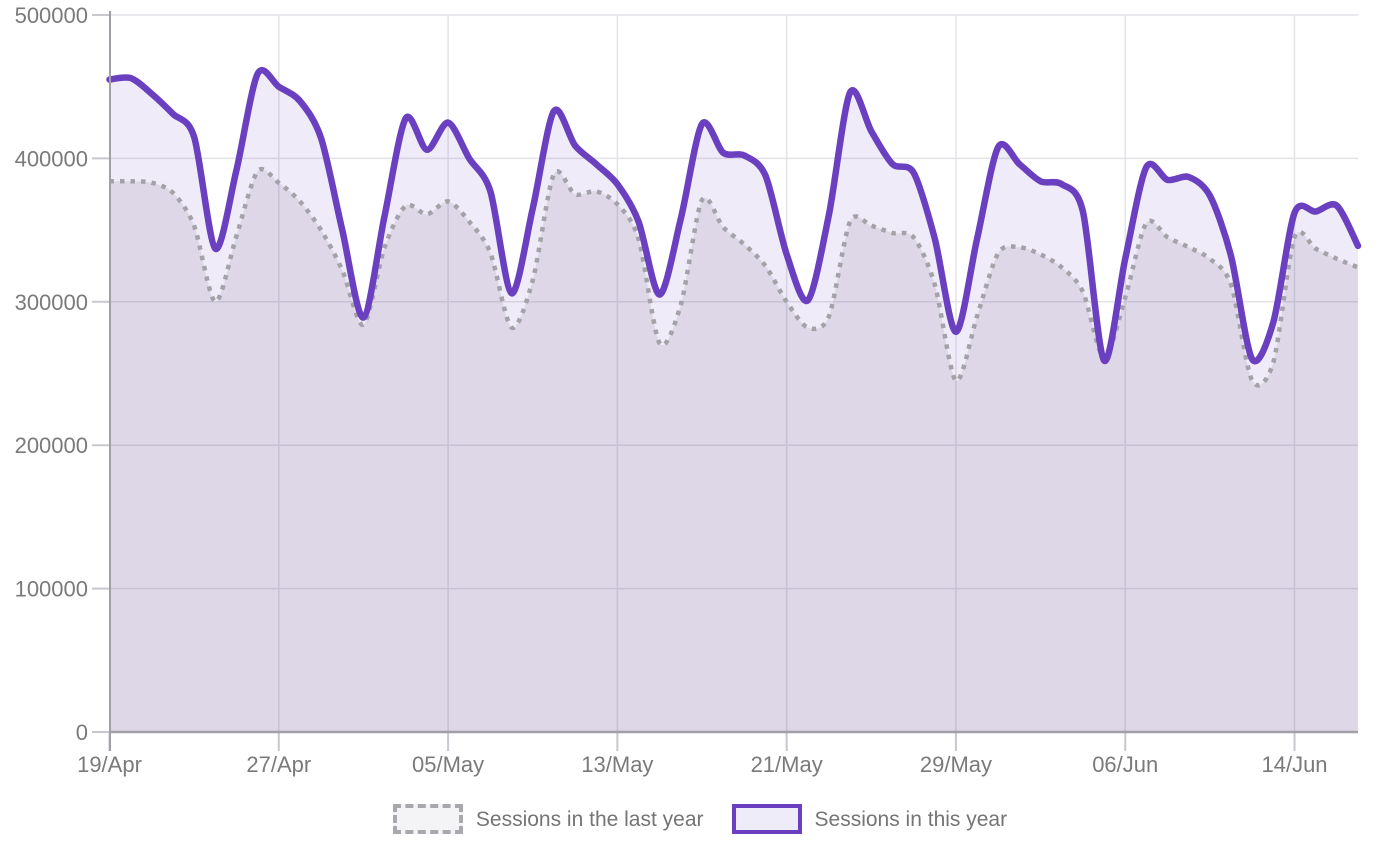 The image size is (1400, 856). What do you see at coordinates (1125, 764) in the screenshot?
I see `x-axis-label: 06/Jun` at bounding box center [1125, 764].